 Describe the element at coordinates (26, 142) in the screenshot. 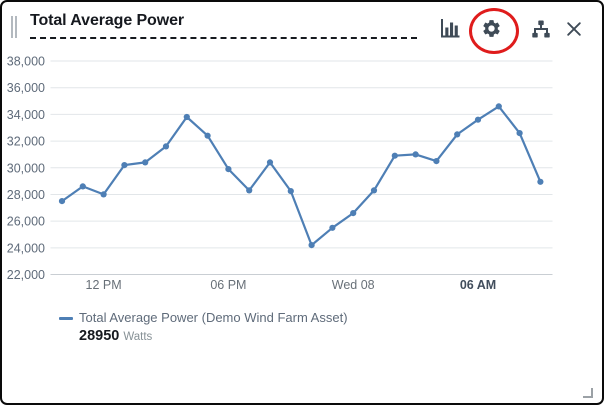

I see `svg-text: 32,000` at that location.